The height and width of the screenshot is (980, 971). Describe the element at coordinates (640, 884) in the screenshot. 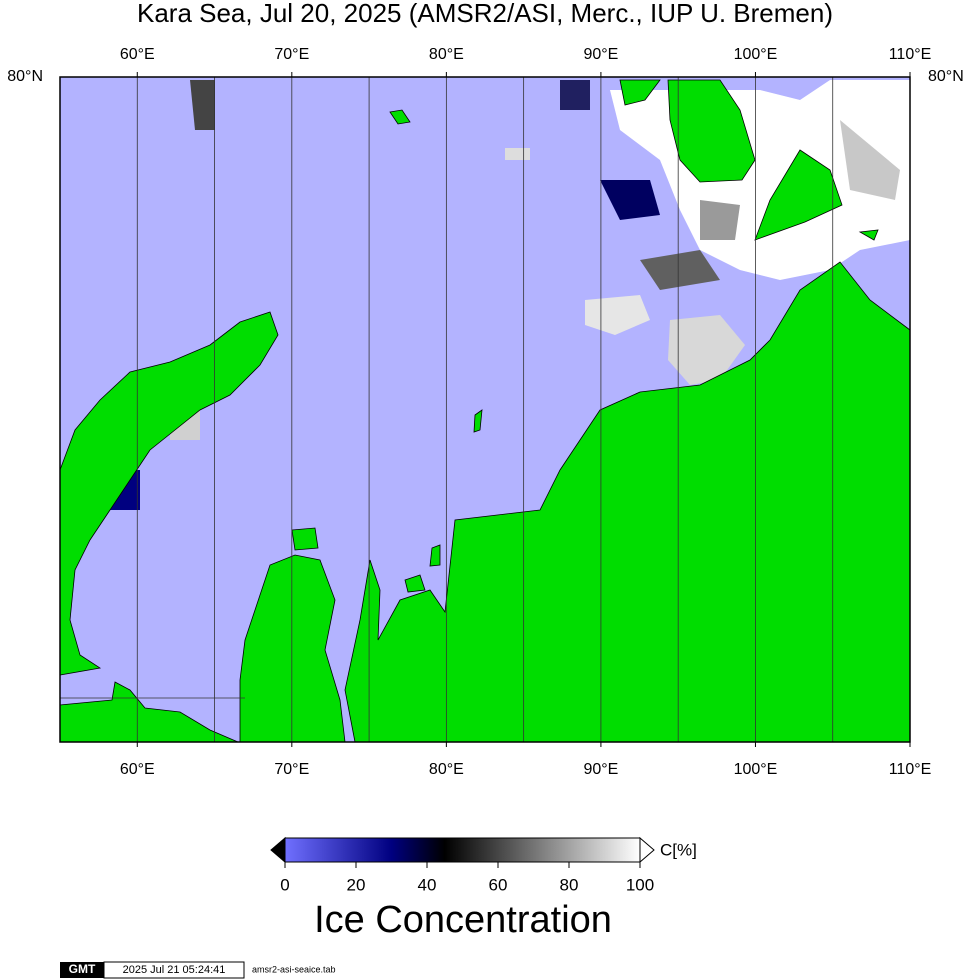

I see `colorbar-tick-label: 100` at that location.